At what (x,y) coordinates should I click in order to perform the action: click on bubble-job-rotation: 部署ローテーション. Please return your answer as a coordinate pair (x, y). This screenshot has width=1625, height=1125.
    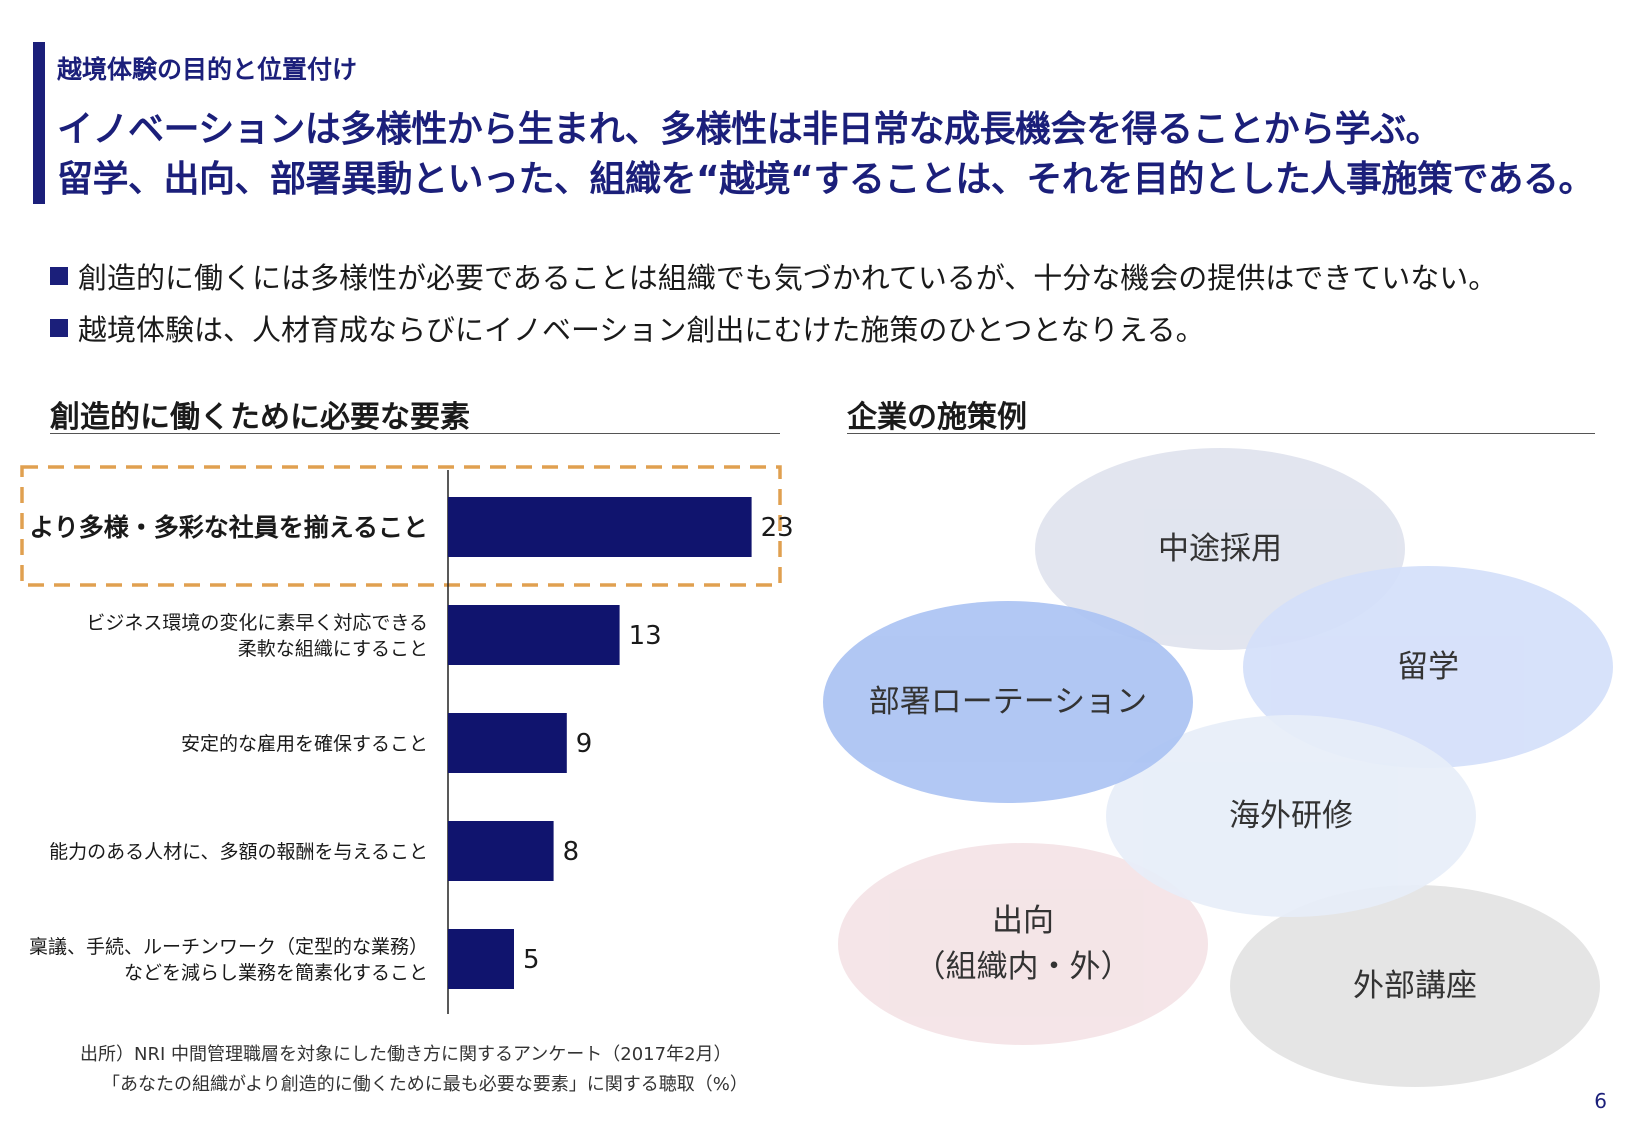
    Looking at the image, I should click on (1008, 702).